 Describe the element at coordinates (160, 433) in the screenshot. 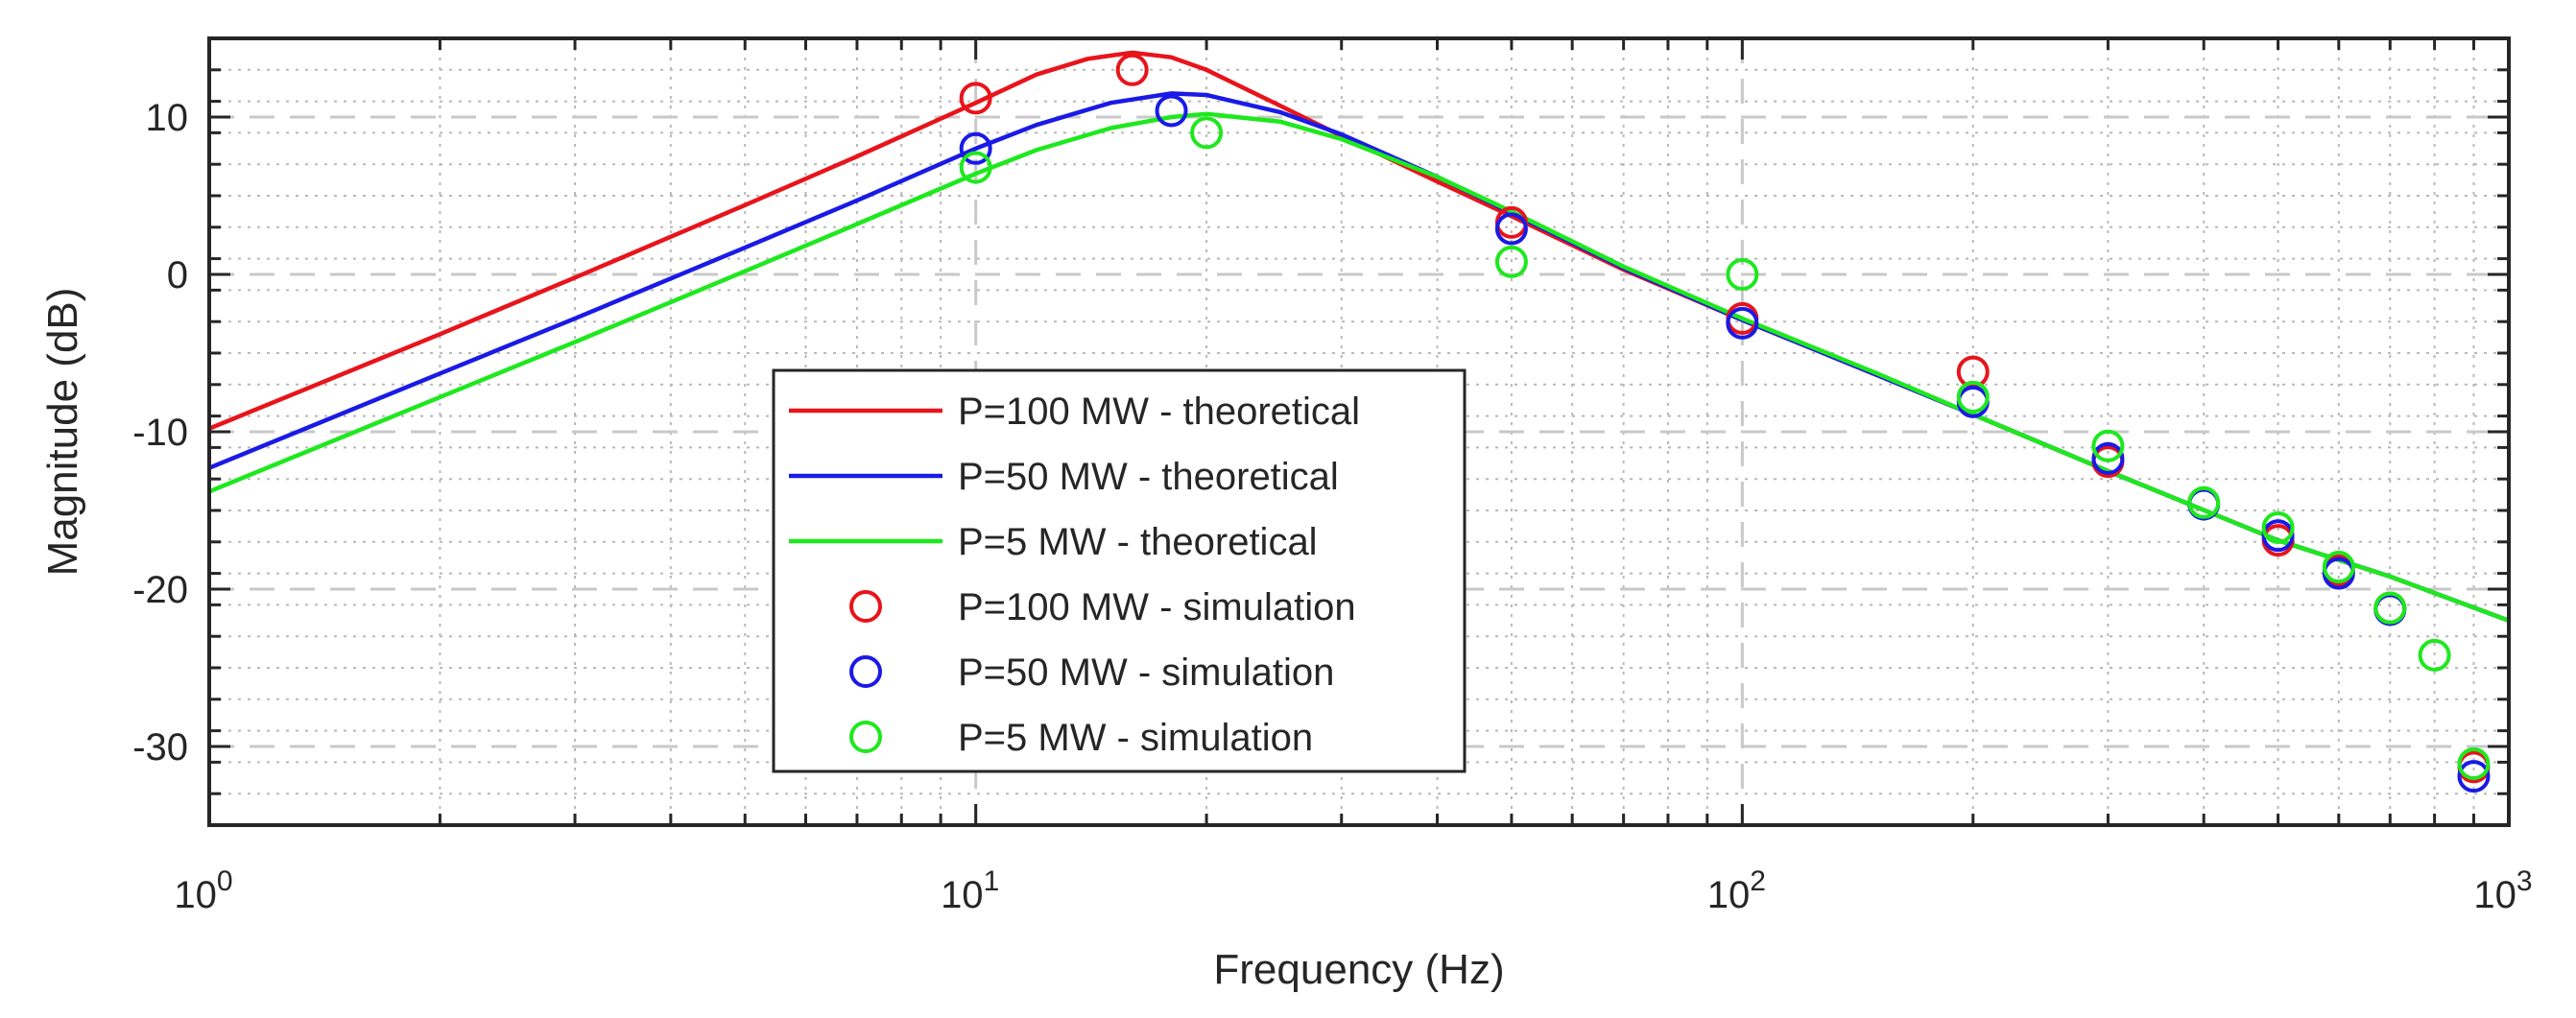

I see `y-tick-label: -10` at that location.